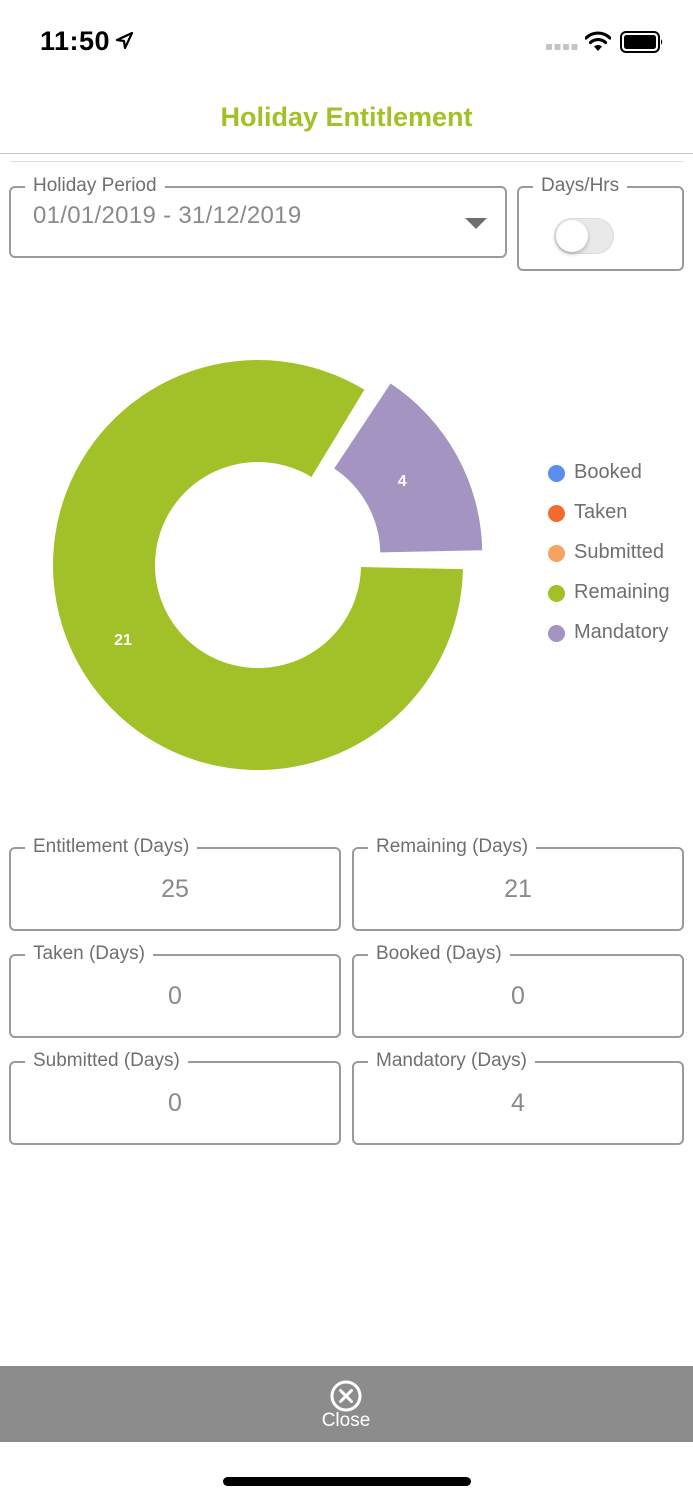 This screenshot has width=693, height=1500. What do you see at coordinates (580, 186) in the screenshot?
I see `days-hrs-label: Days/Hrs` at bounding box center [580, 186].